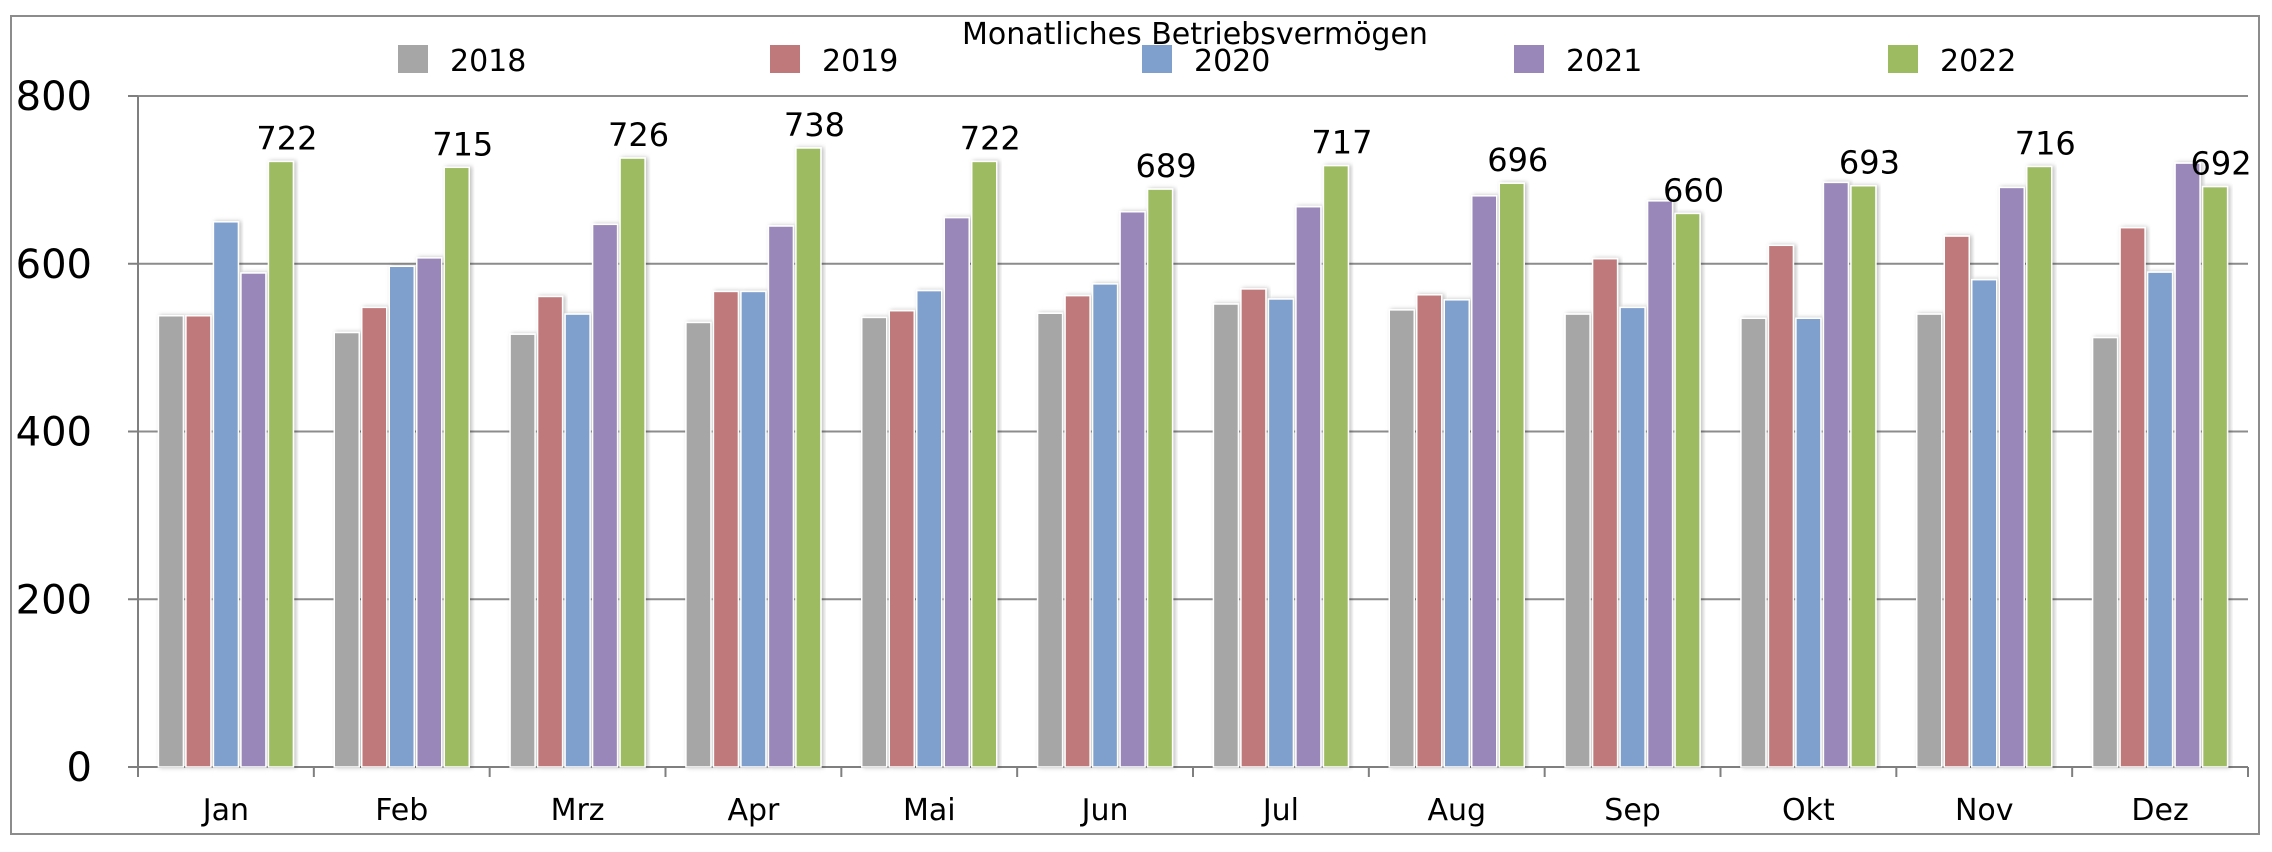 The image size is (2272, 852). Describe the element at coordinates (1632, 810) in the screenshot. I see `x-tick-label: Sep` at that location.